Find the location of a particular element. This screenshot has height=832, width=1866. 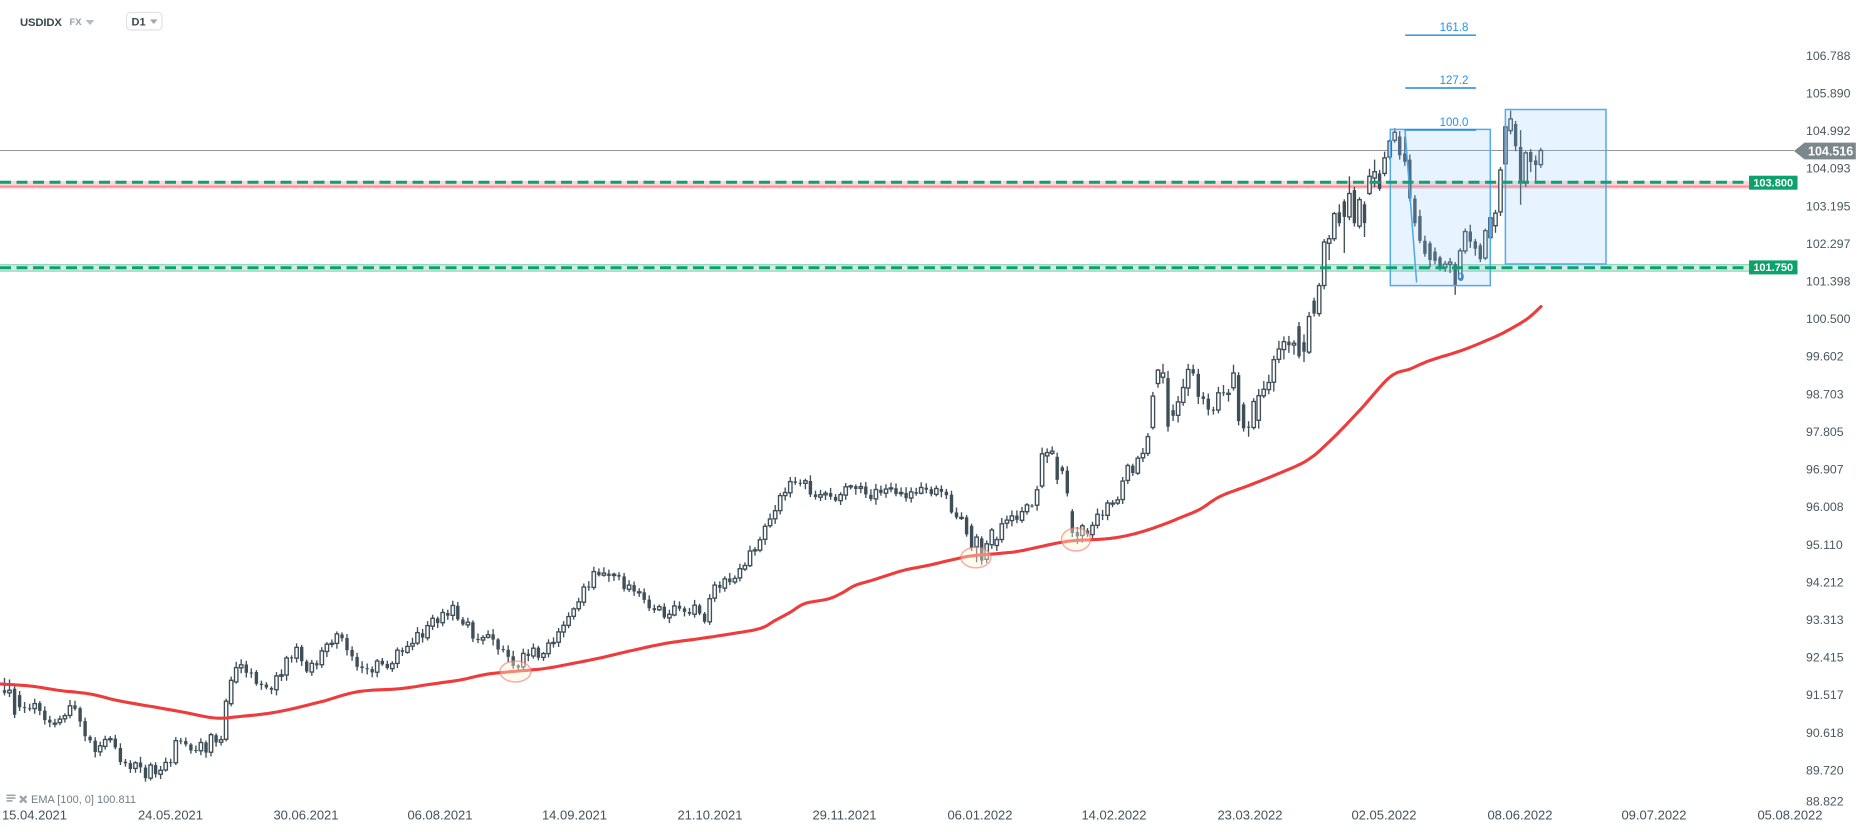

svg-text: 15.04.2021 is located at coordinates (34, 815).